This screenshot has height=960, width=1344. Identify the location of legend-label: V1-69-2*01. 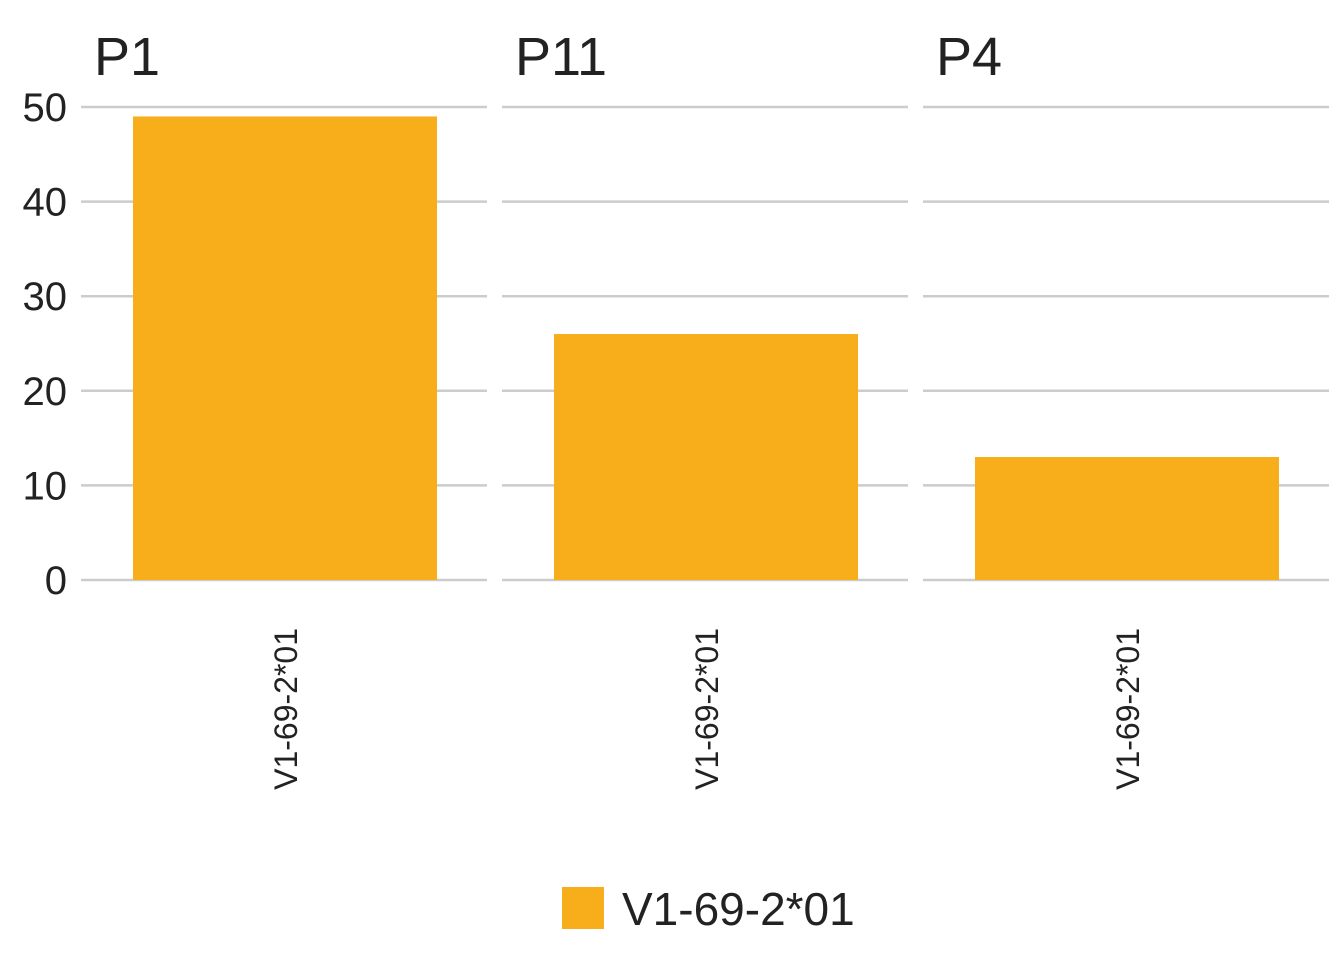
(738, 909).